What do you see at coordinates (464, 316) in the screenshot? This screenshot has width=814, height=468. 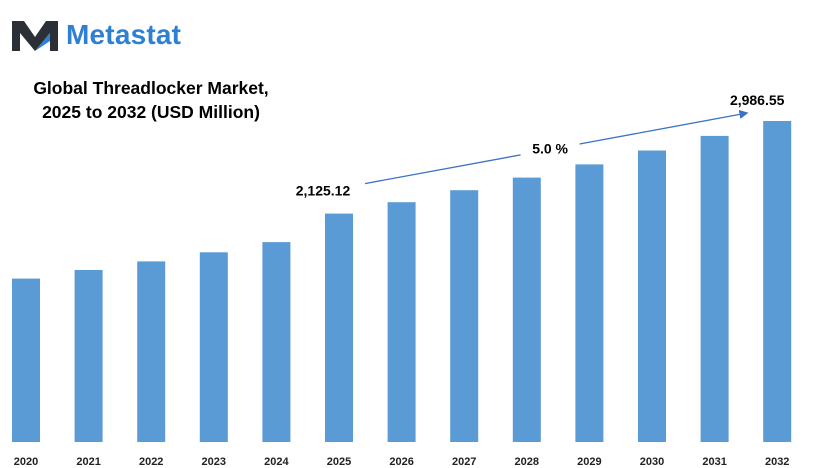 I see `bar-2027` at bounding box center [464, 316].